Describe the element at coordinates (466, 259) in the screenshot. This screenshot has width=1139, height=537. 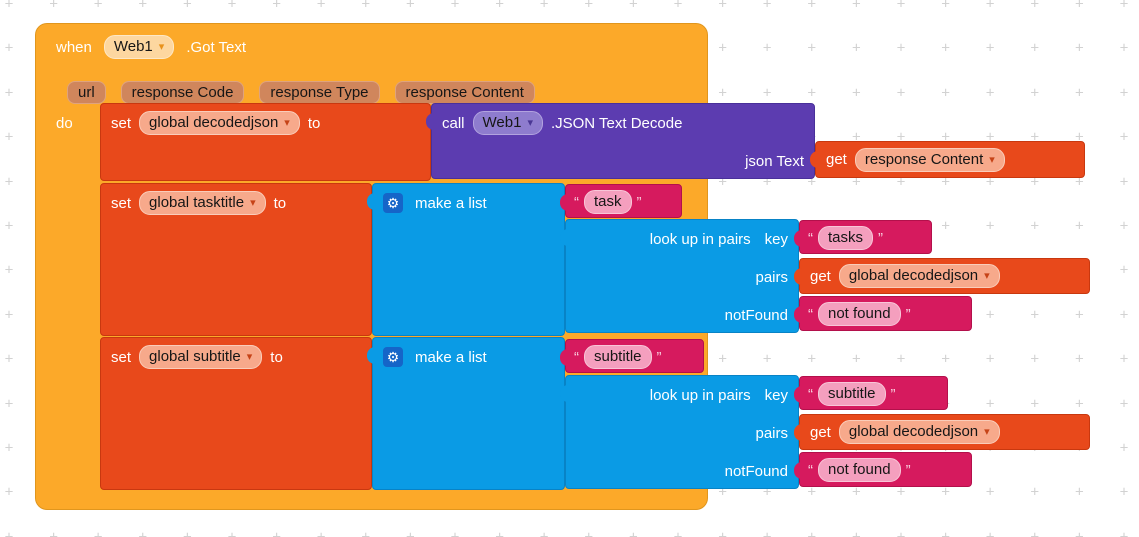
I see `make-a-list-task-block: ⚙ make a list` at that location.